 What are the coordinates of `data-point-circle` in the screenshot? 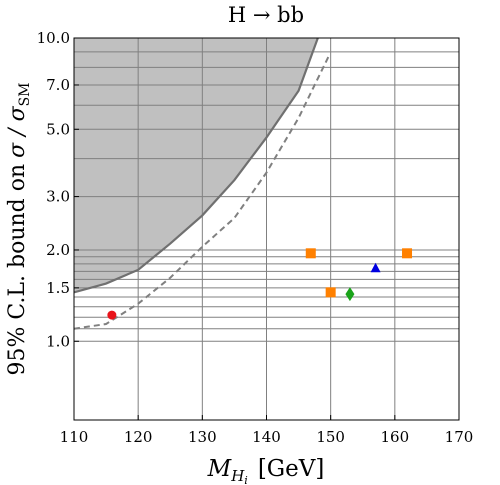 It's located at (112, 315).